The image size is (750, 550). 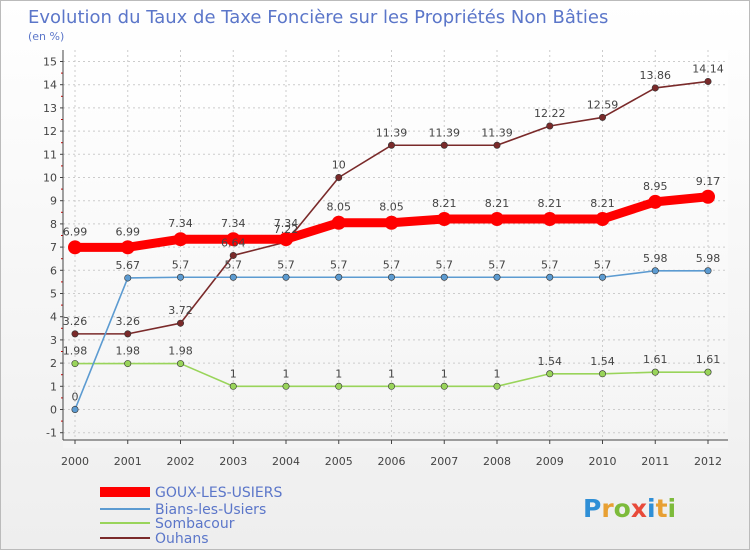 I want to click on data-label: 6.64, so click(x=233, y=242).